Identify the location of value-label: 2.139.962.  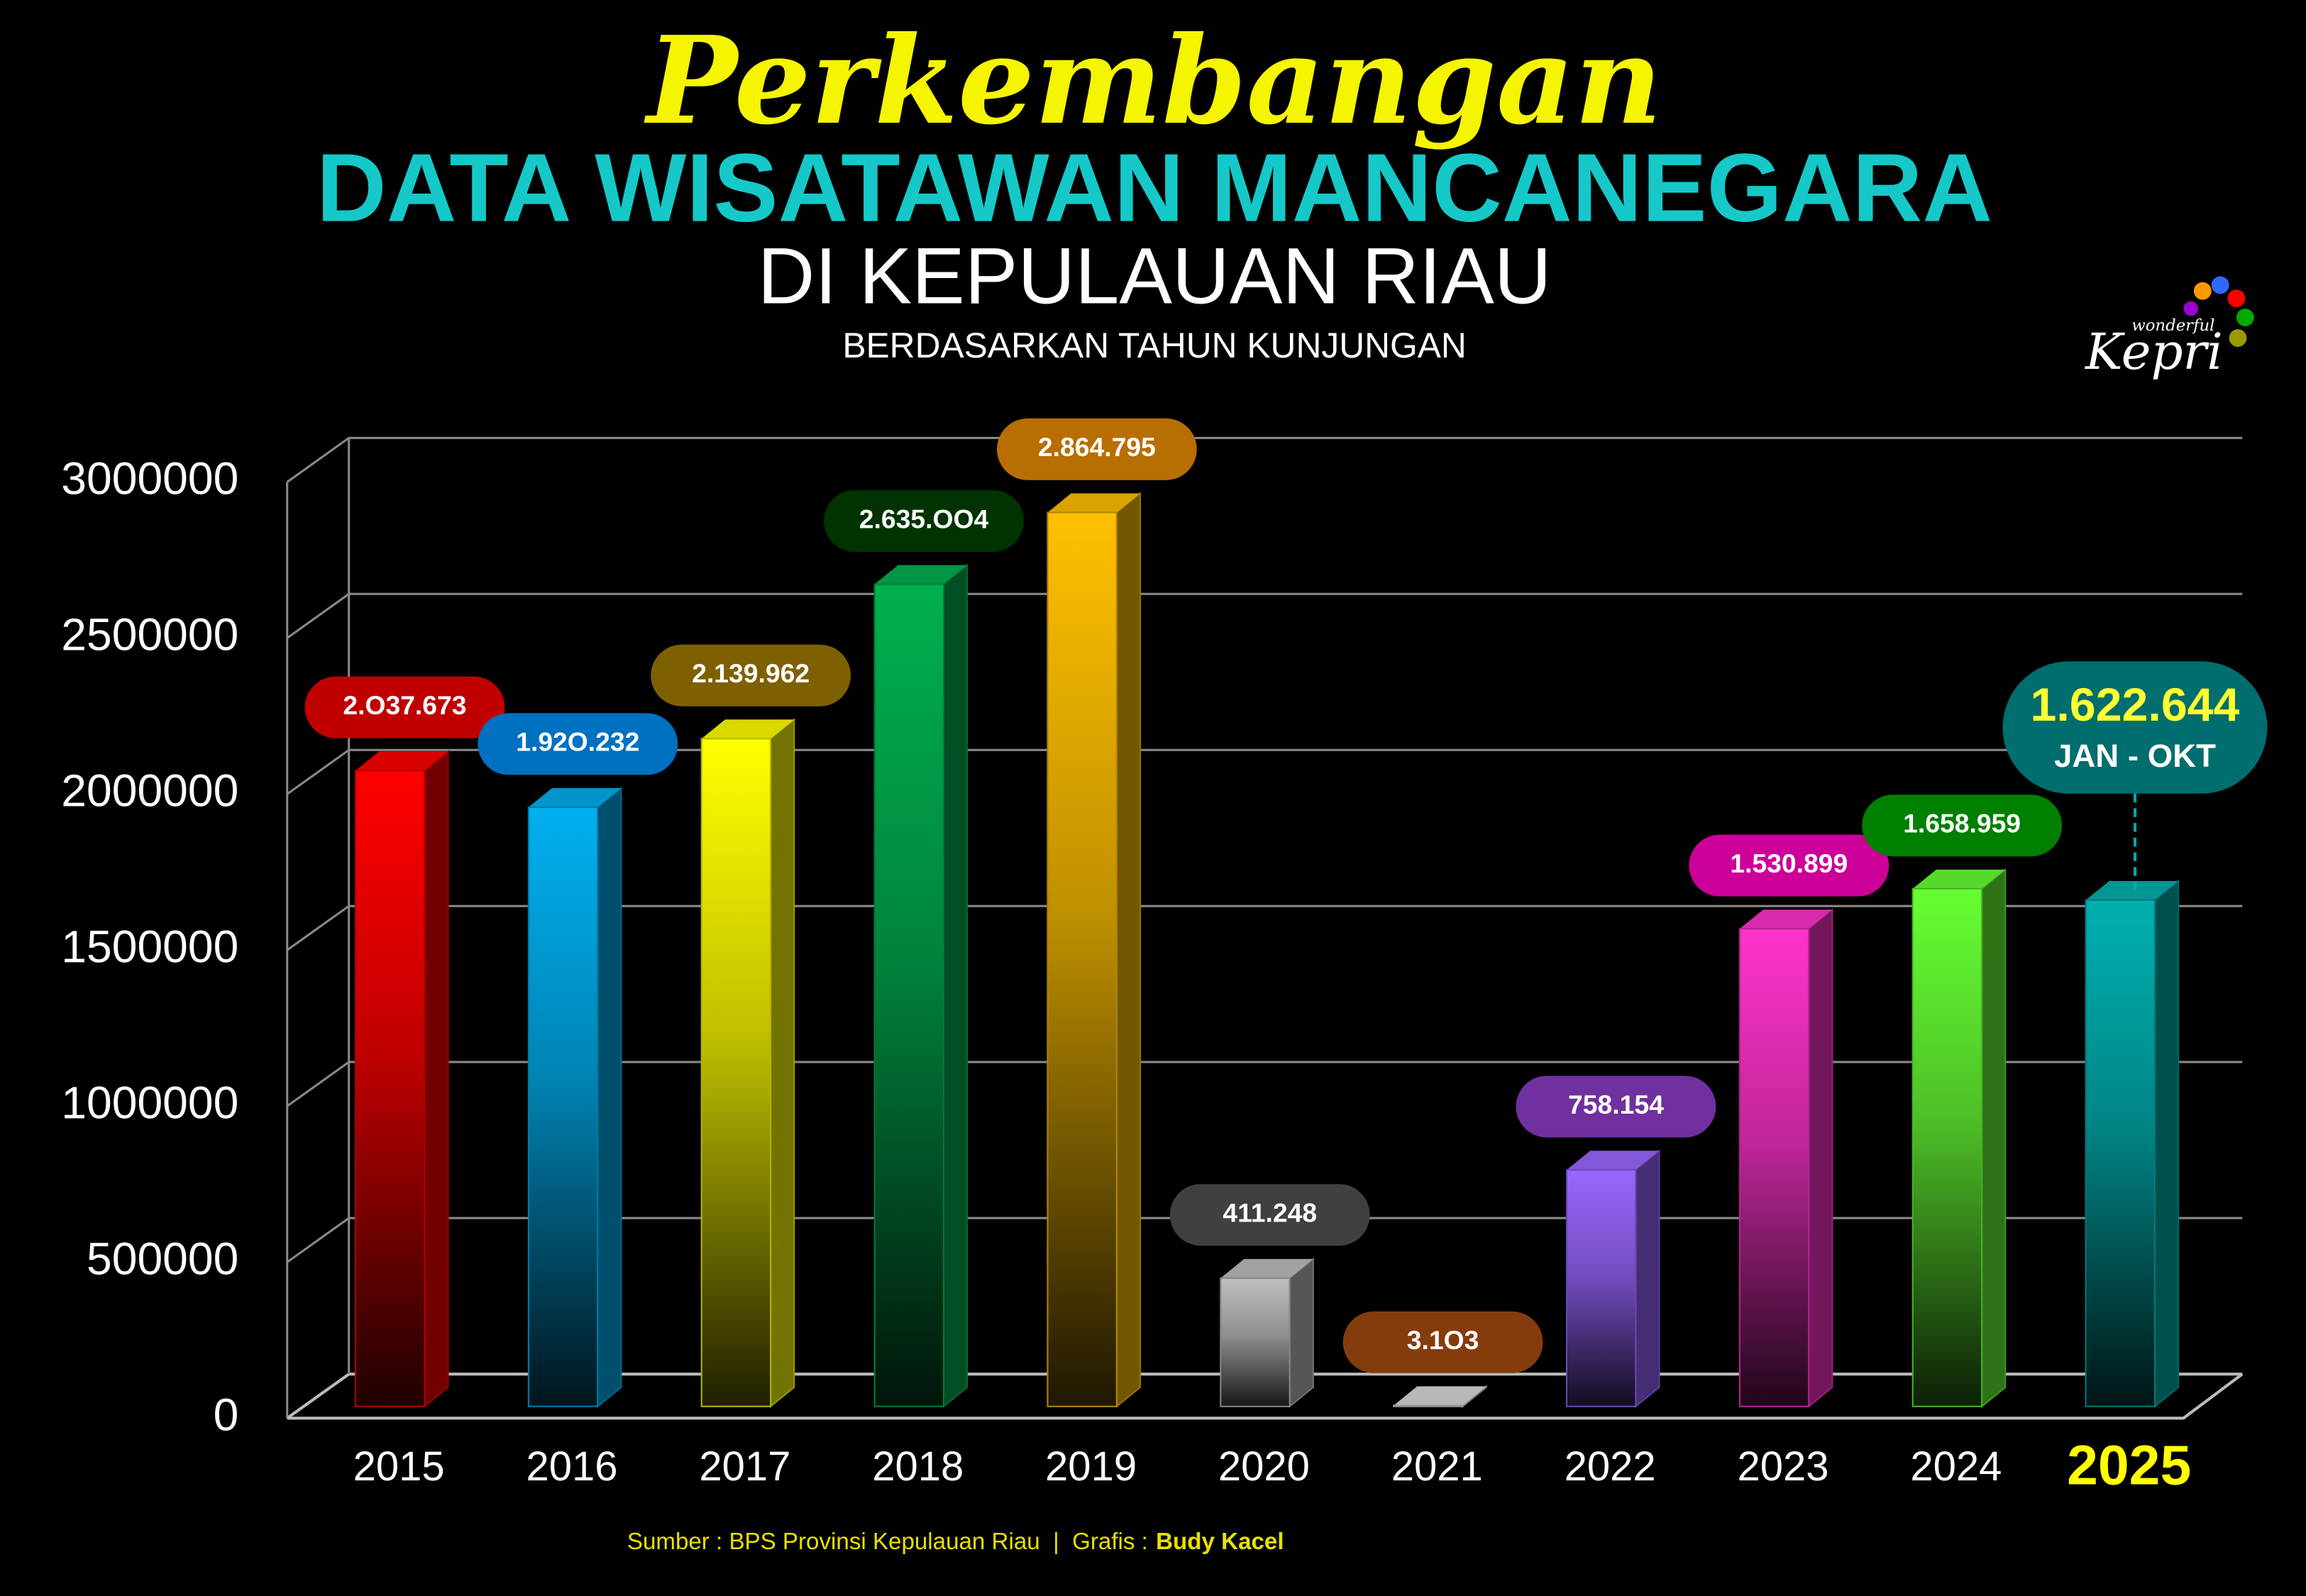
(751, 673).